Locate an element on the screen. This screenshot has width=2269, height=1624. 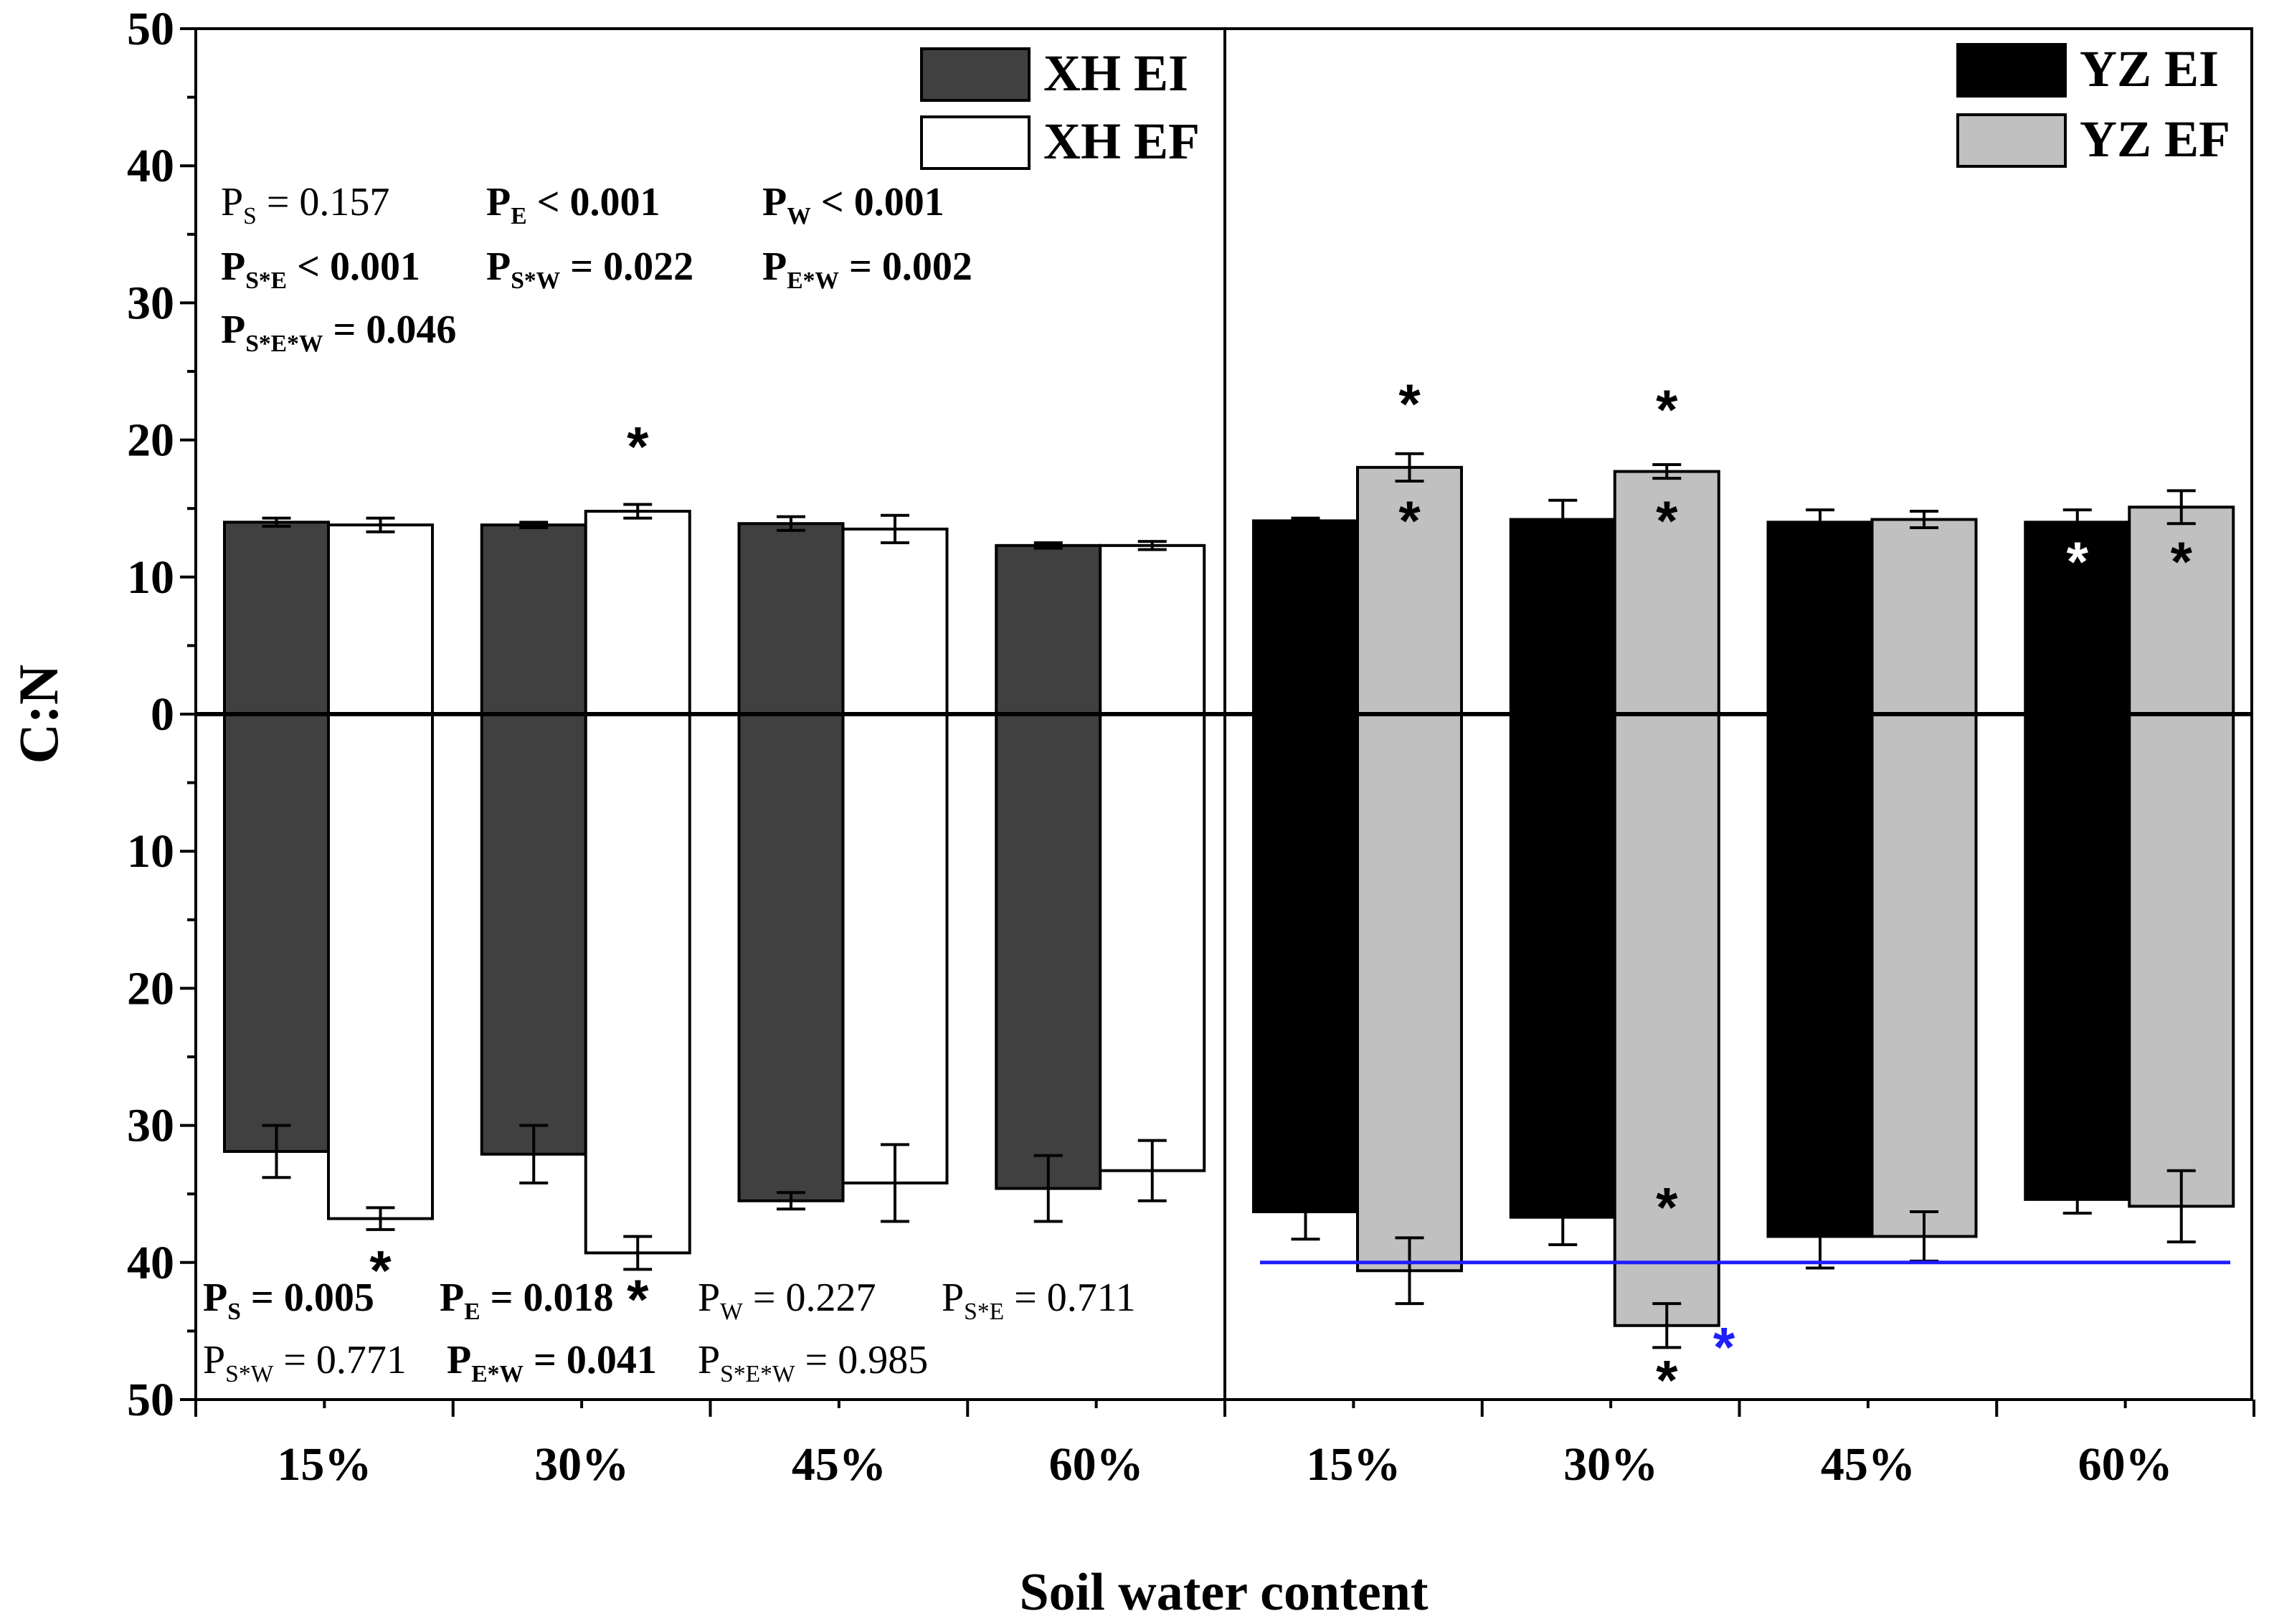
p-value-annotation: PS*W = 0.771 is located at coordinates (305, 1362).